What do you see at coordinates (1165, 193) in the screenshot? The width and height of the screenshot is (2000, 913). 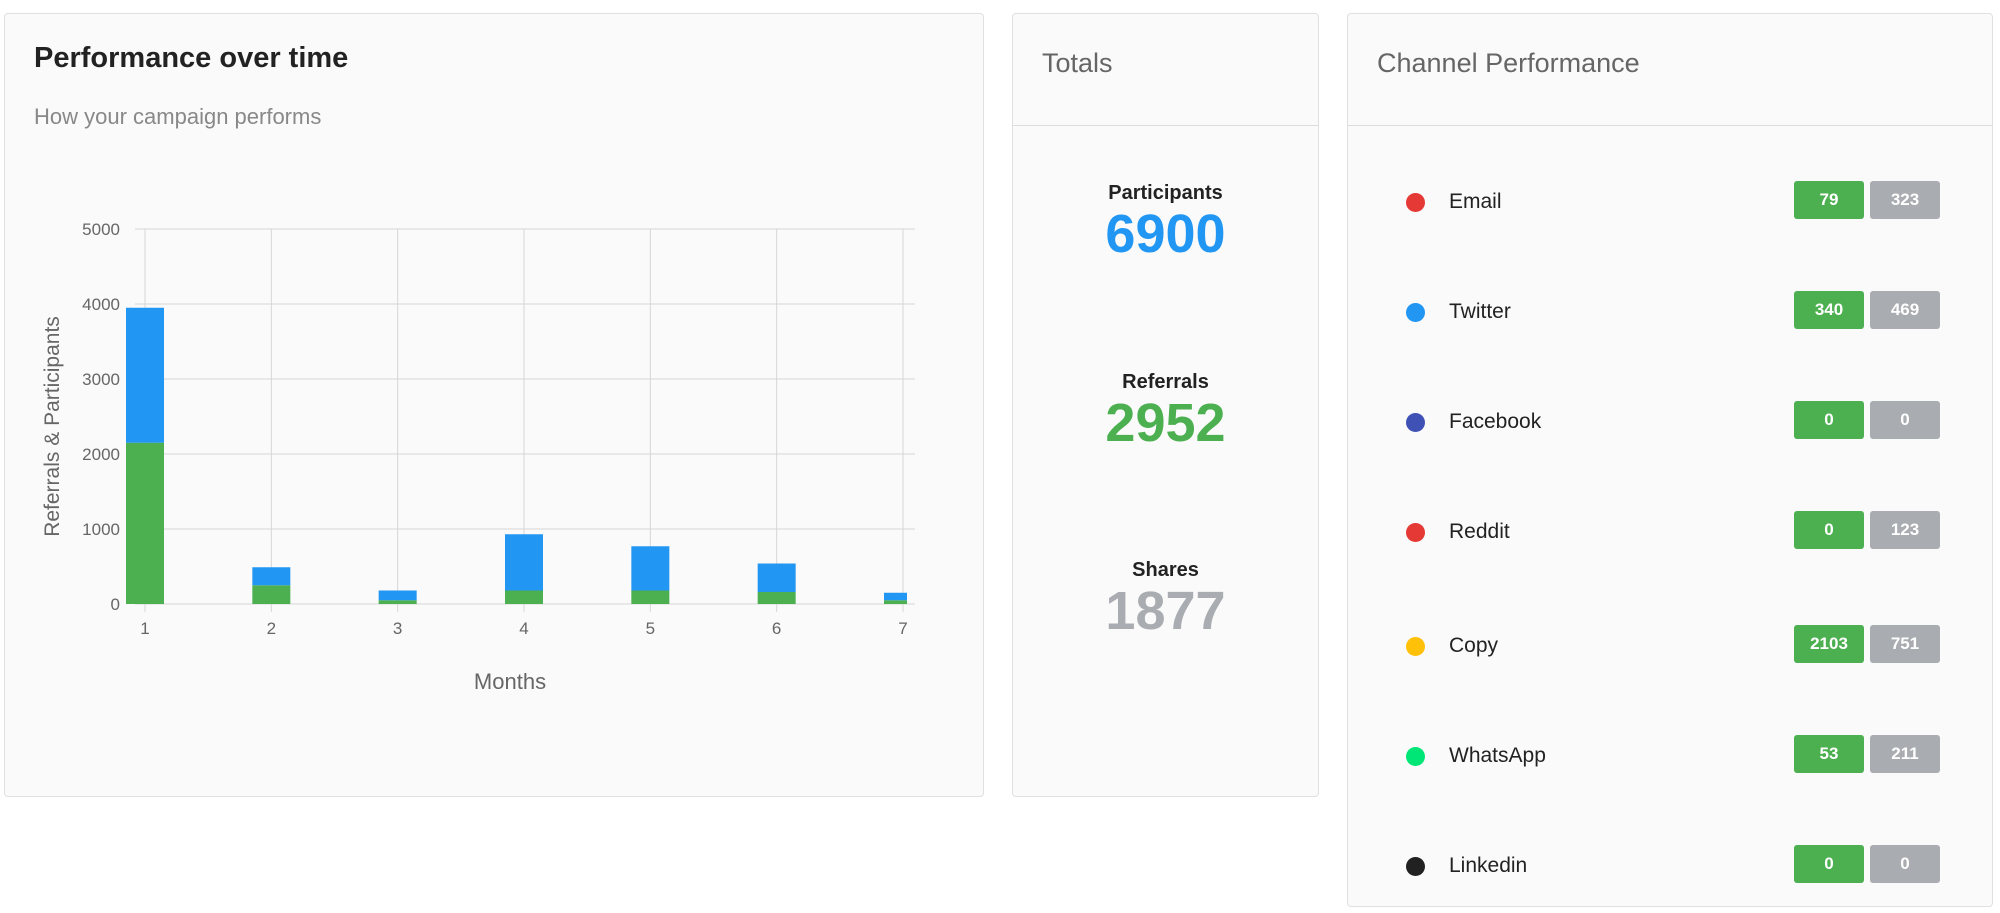 I see `participants-label: Participants` at bounding box center [1165, 193].